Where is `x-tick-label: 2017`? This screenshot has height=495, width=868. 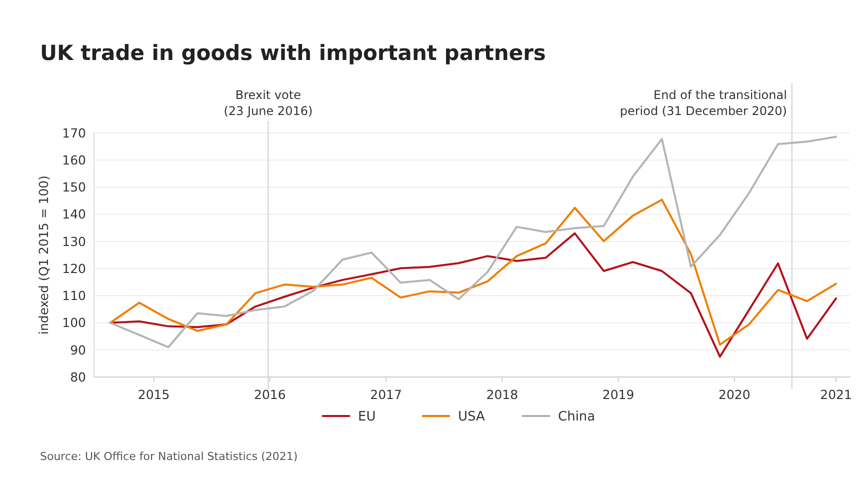 x-tick-label: 2017 is located at coordinates (386, 394).